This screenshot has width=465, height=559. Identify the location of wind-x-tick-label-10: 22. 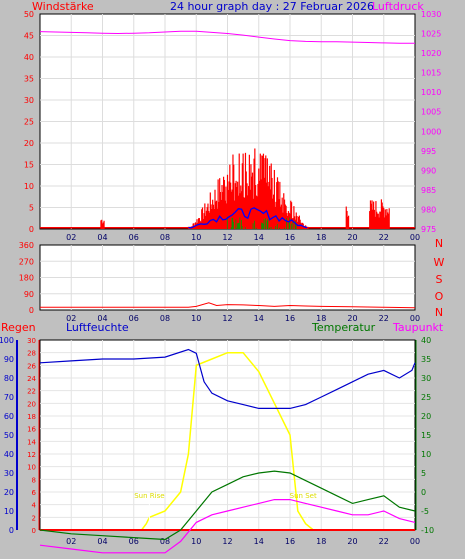
(384, 237).